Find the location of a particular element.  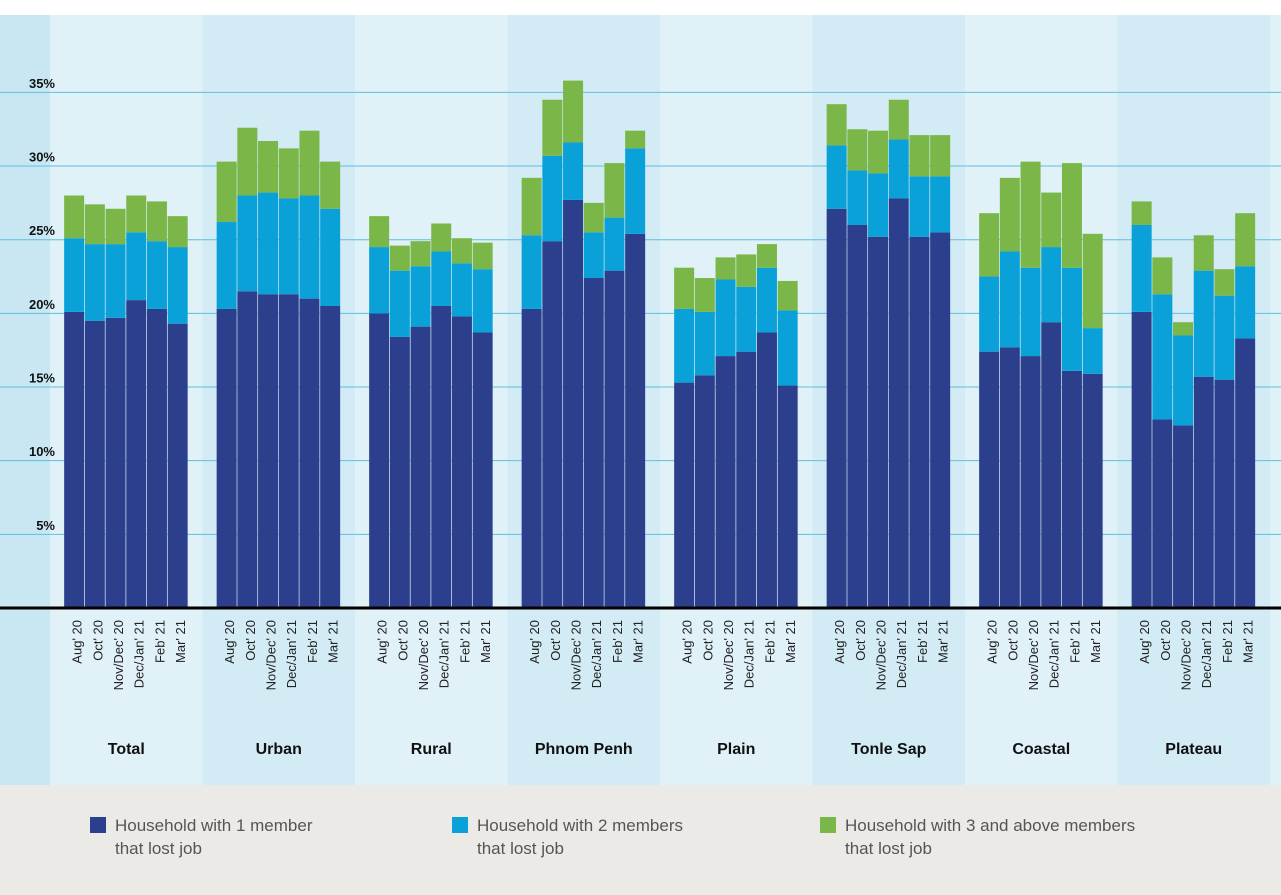

y-tick-label: 10% is located at coordinates (42, 451).